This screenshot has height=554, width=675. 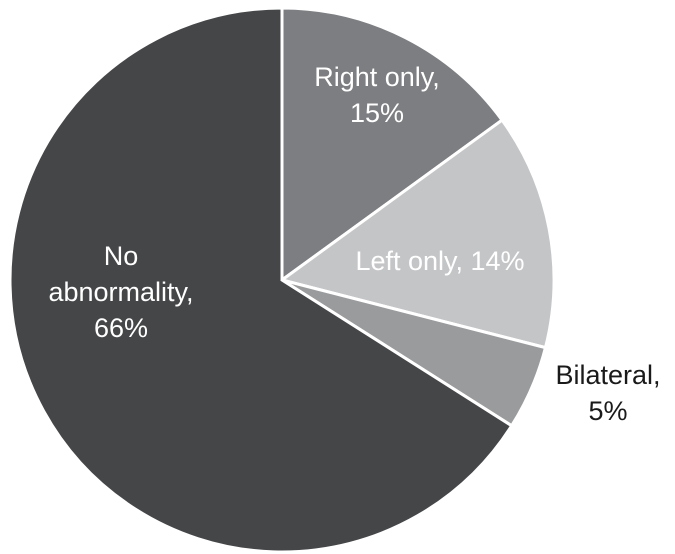 I want to click on data-label-left-only: Left only, 14%, so click(x=439, y=261).